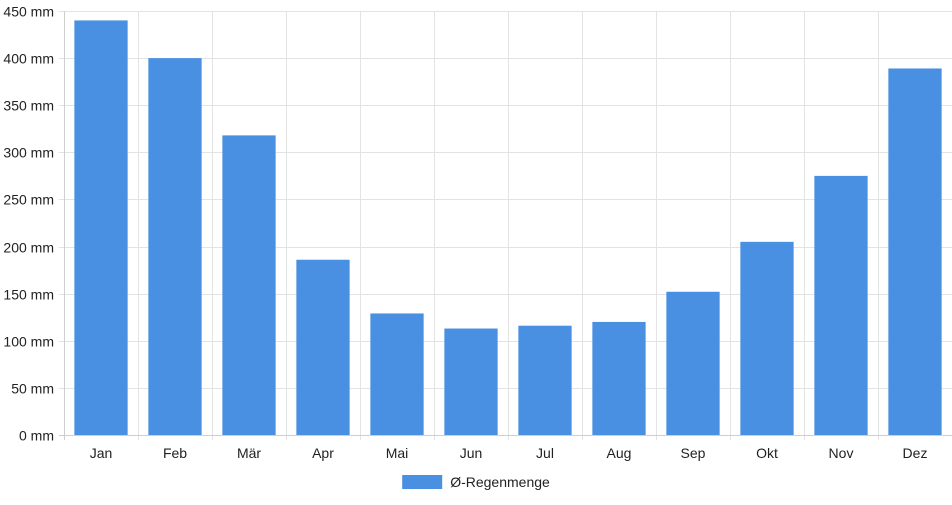 The height and width of the screenshot is (505, 952). What do you see at coordinates (841, 305) in the screenshot?
I see `bar-nov` at bounding box center [841, 305].